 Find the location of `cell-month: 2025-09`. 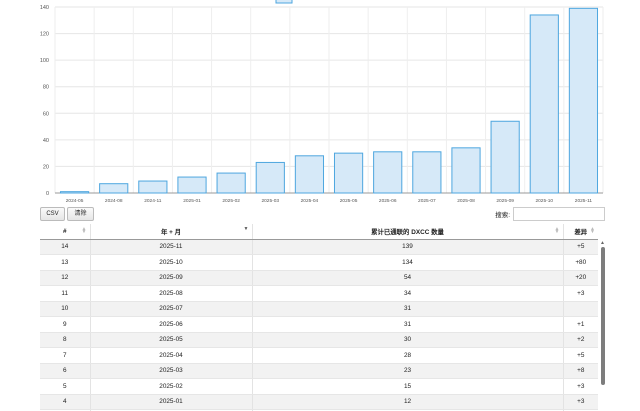

cell-month: 2025-09 is located at coordinates (170, 278).